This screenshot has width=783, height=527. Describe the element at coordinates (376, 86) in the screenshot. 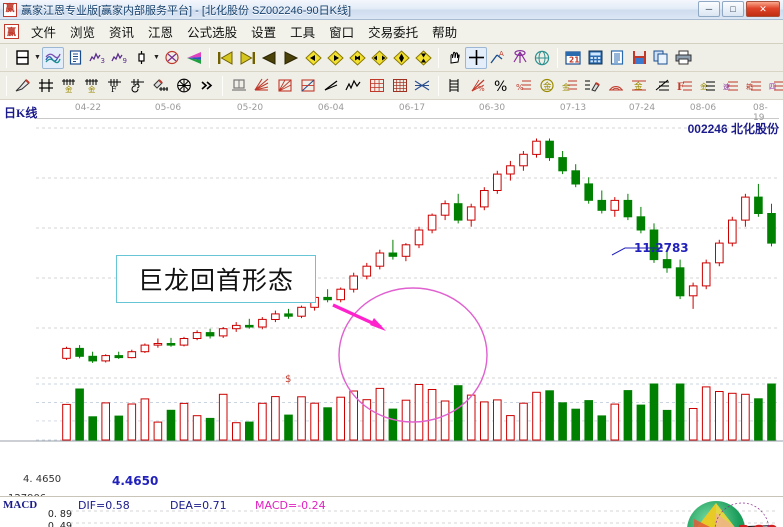

I see `grid-square-icon` at that location.